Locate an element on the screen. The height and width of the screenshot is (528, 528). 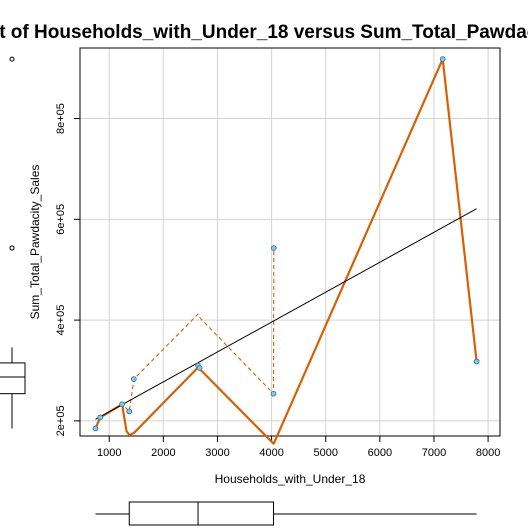
x-tick-label: 4000 is located at coordinates (271, 453).